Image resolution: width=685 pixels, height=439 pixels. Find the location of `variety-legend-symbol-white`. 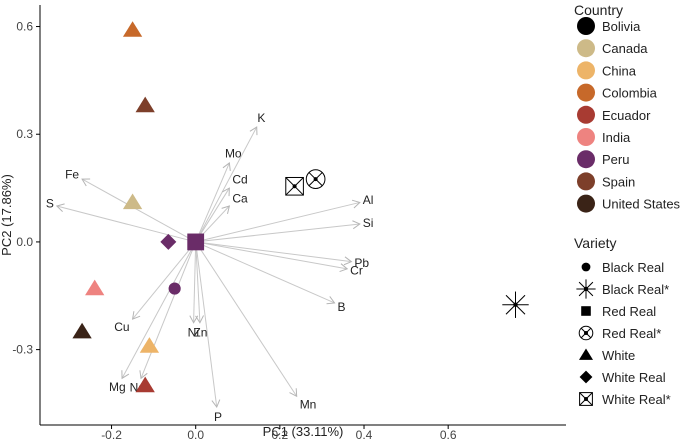

variety-legend-symbol-white is located at coordinates (586, 354).